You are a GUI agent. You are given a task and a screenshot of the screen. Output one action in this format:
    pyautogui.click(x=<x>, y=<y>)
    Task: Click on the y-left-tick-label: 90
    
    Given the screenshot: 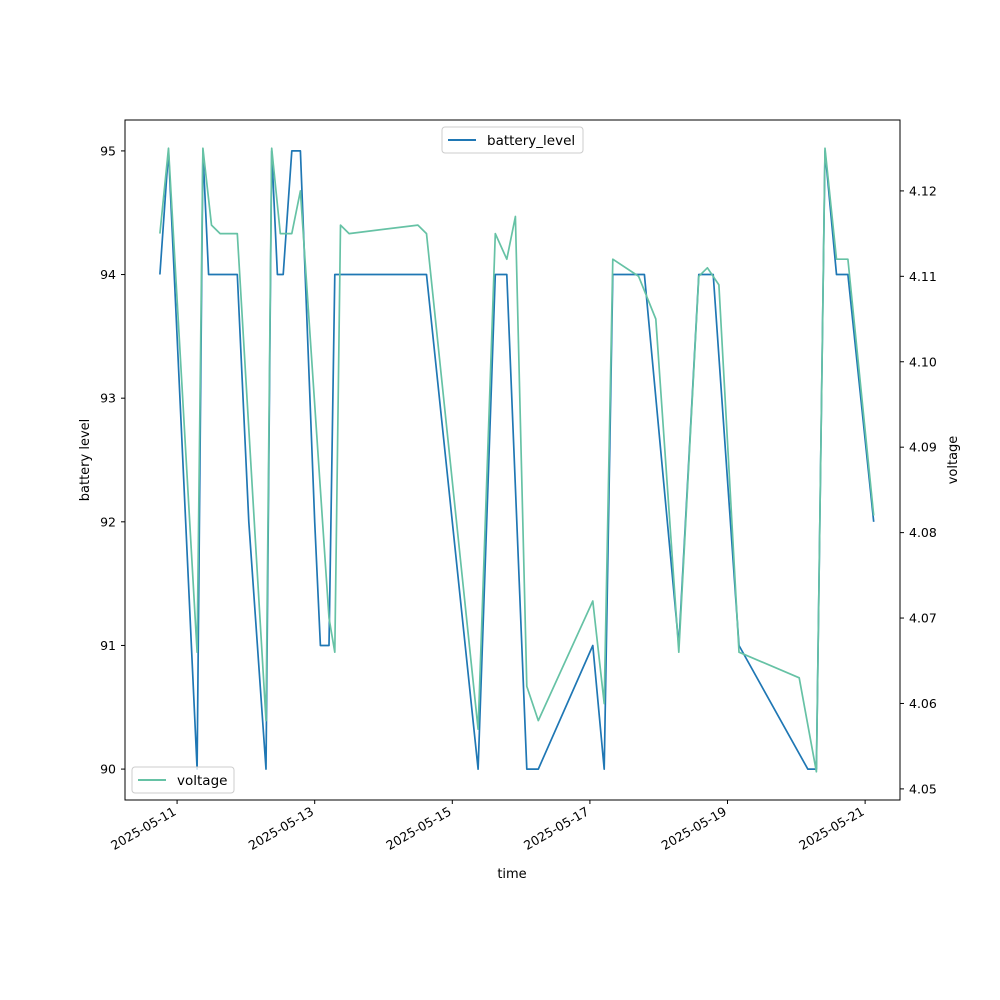 What is the action you would take?
    pyautogui.click(x=108, y=769)
    